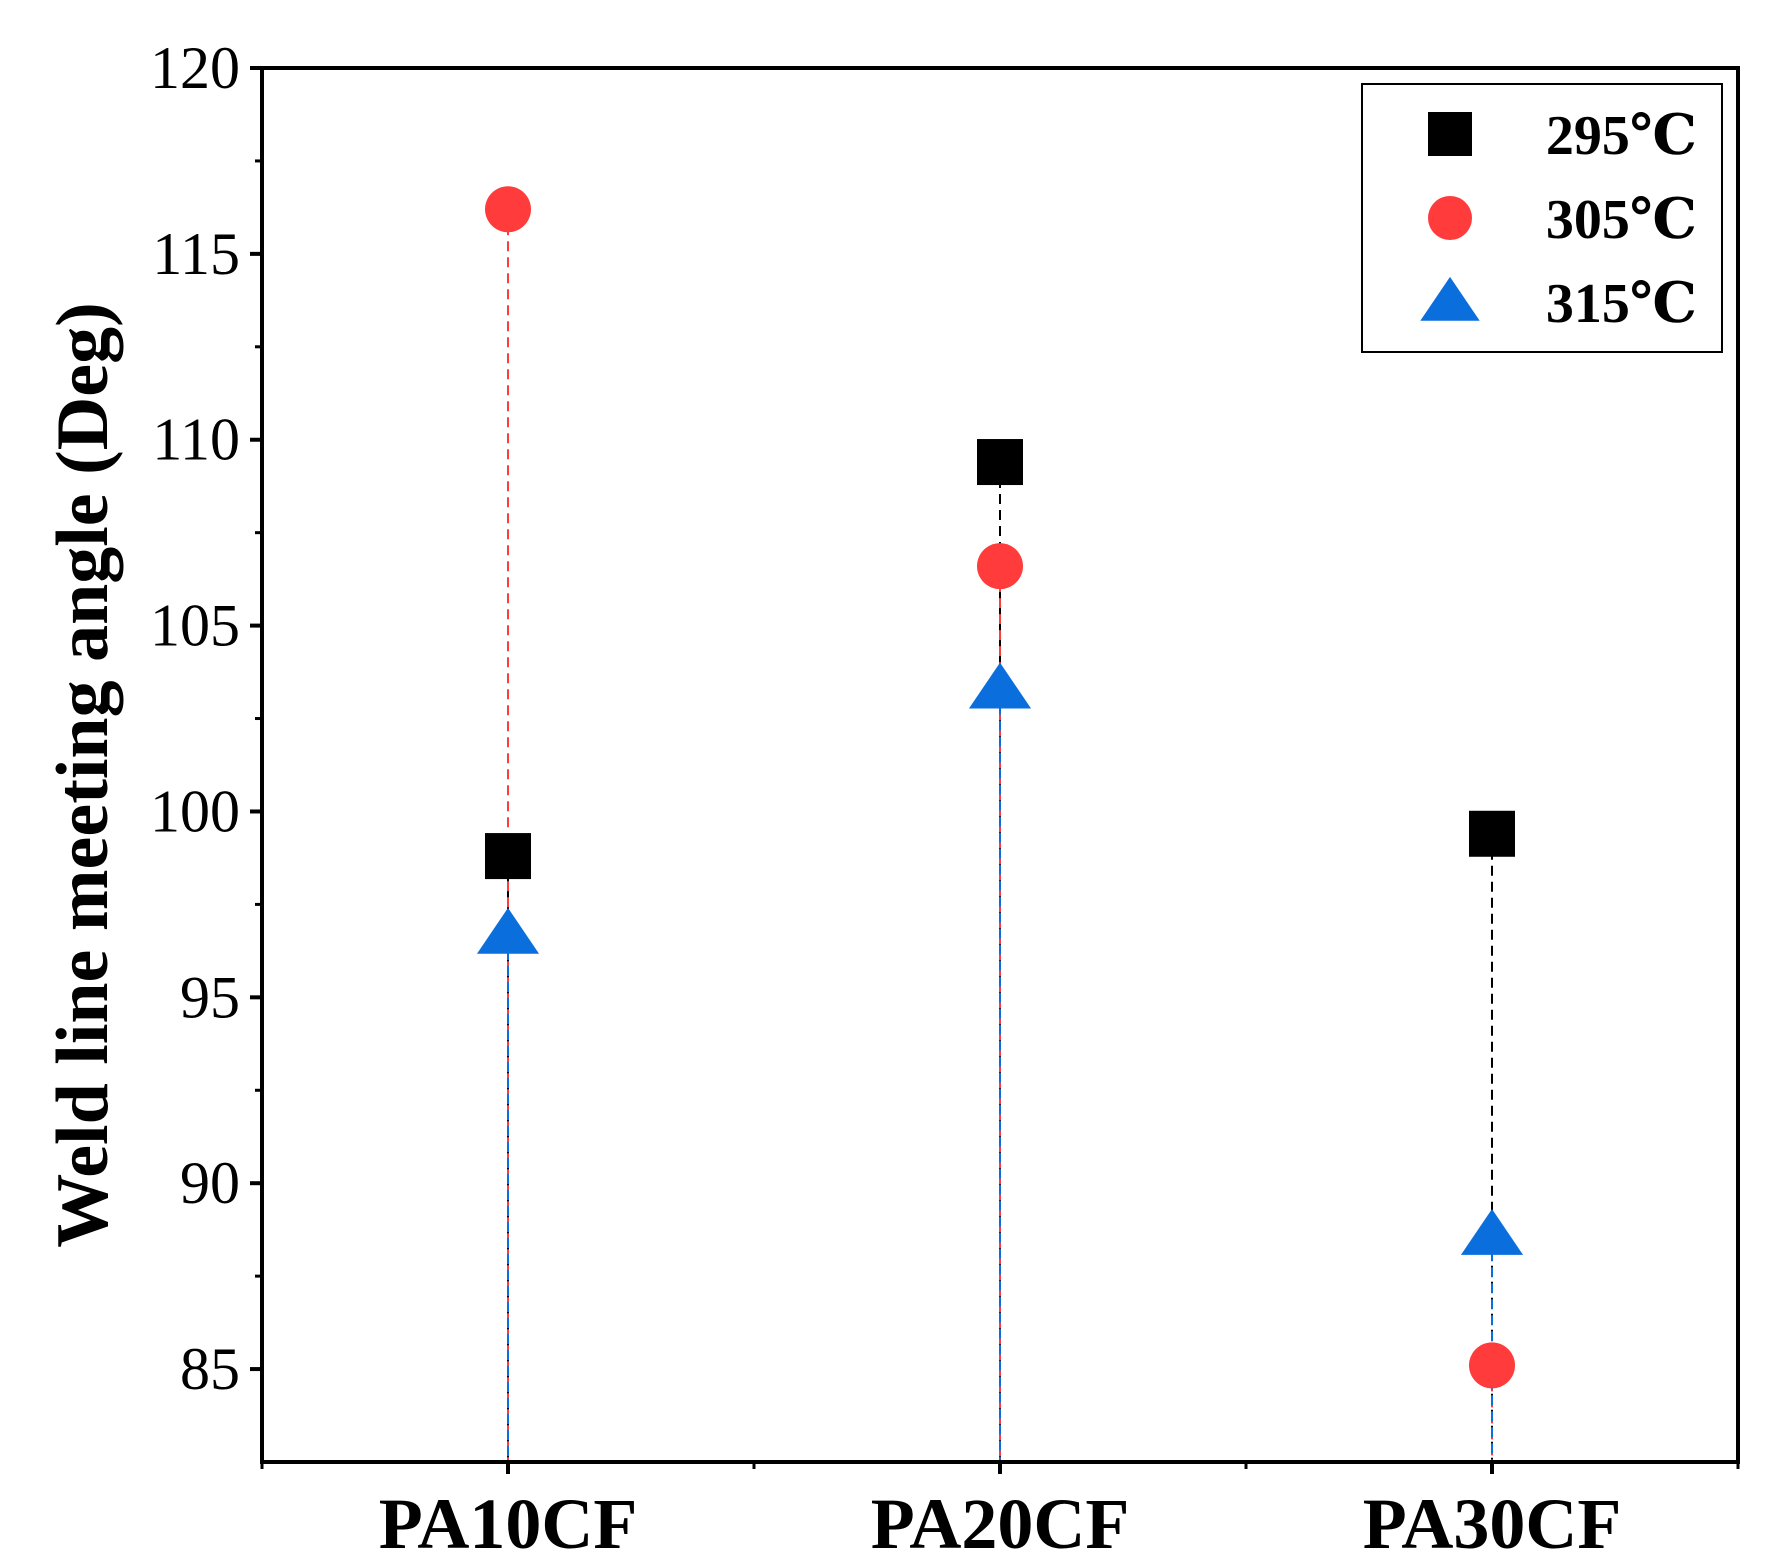 This screenshot has height=1560, width=1774. Describe the element at coordinates (1450, 218) in the screenshot. I see `legend-marker-circle` at that location.